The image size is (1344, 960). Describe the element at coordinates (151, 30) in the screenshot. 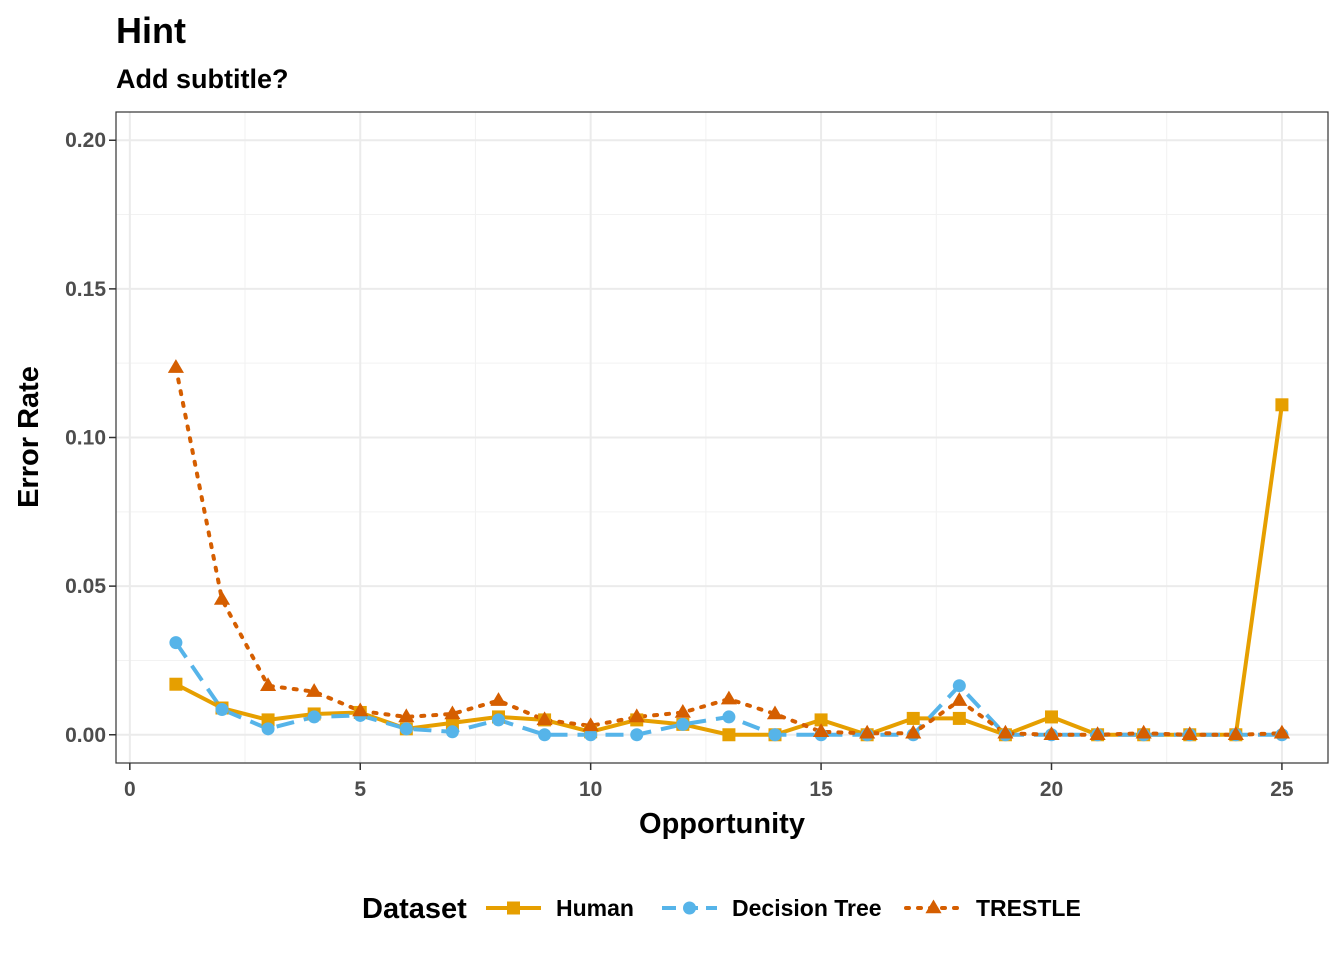

I see `chart-title: Hint` at that location.